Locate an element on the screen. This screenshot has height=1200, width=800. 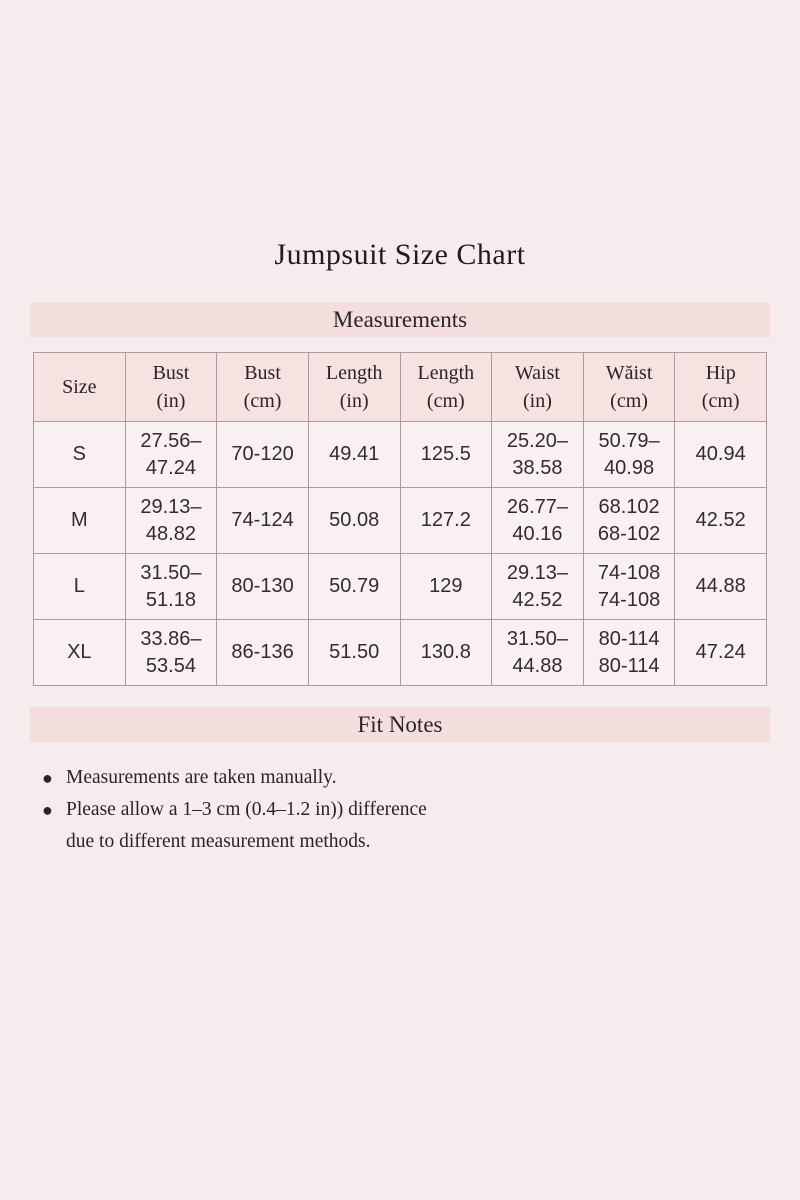
column-header-length-cm: Length (cm) is located at coordinates (446, 387).